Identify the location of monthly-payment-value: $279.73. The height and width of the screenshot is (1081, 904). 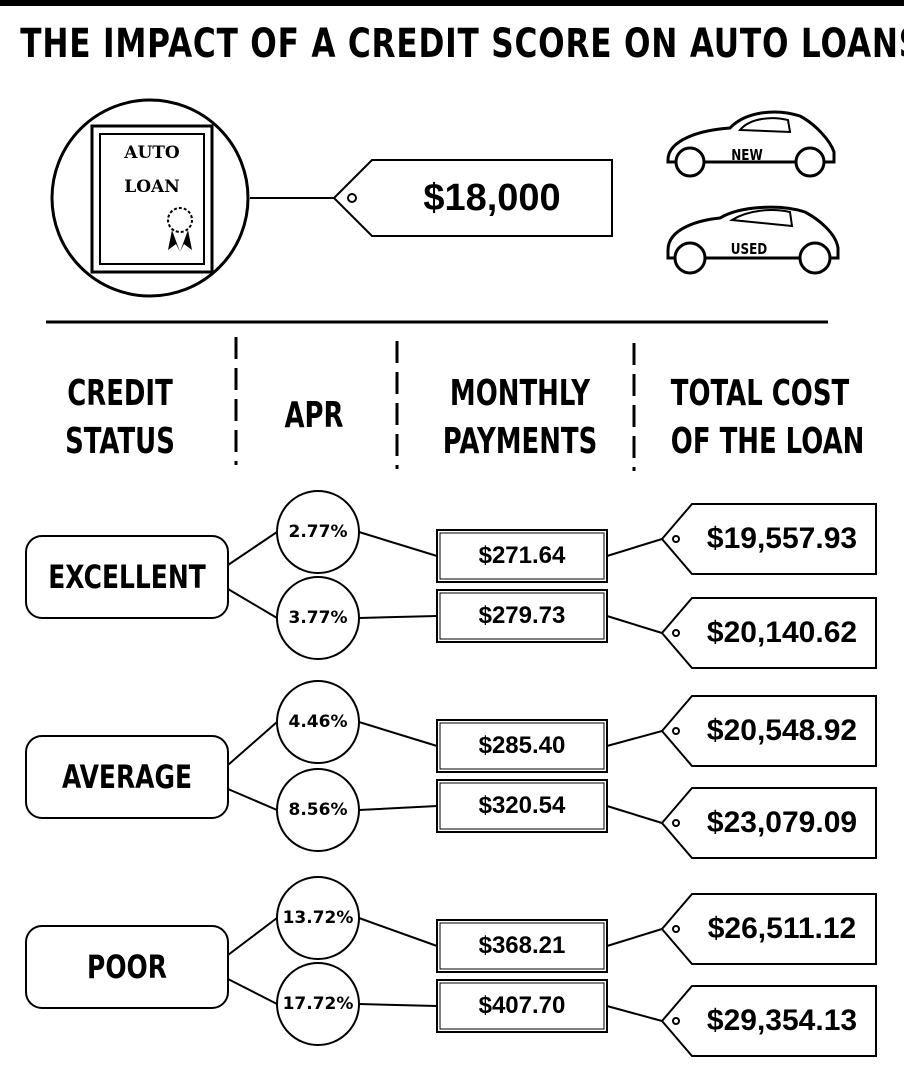
(522, 615).